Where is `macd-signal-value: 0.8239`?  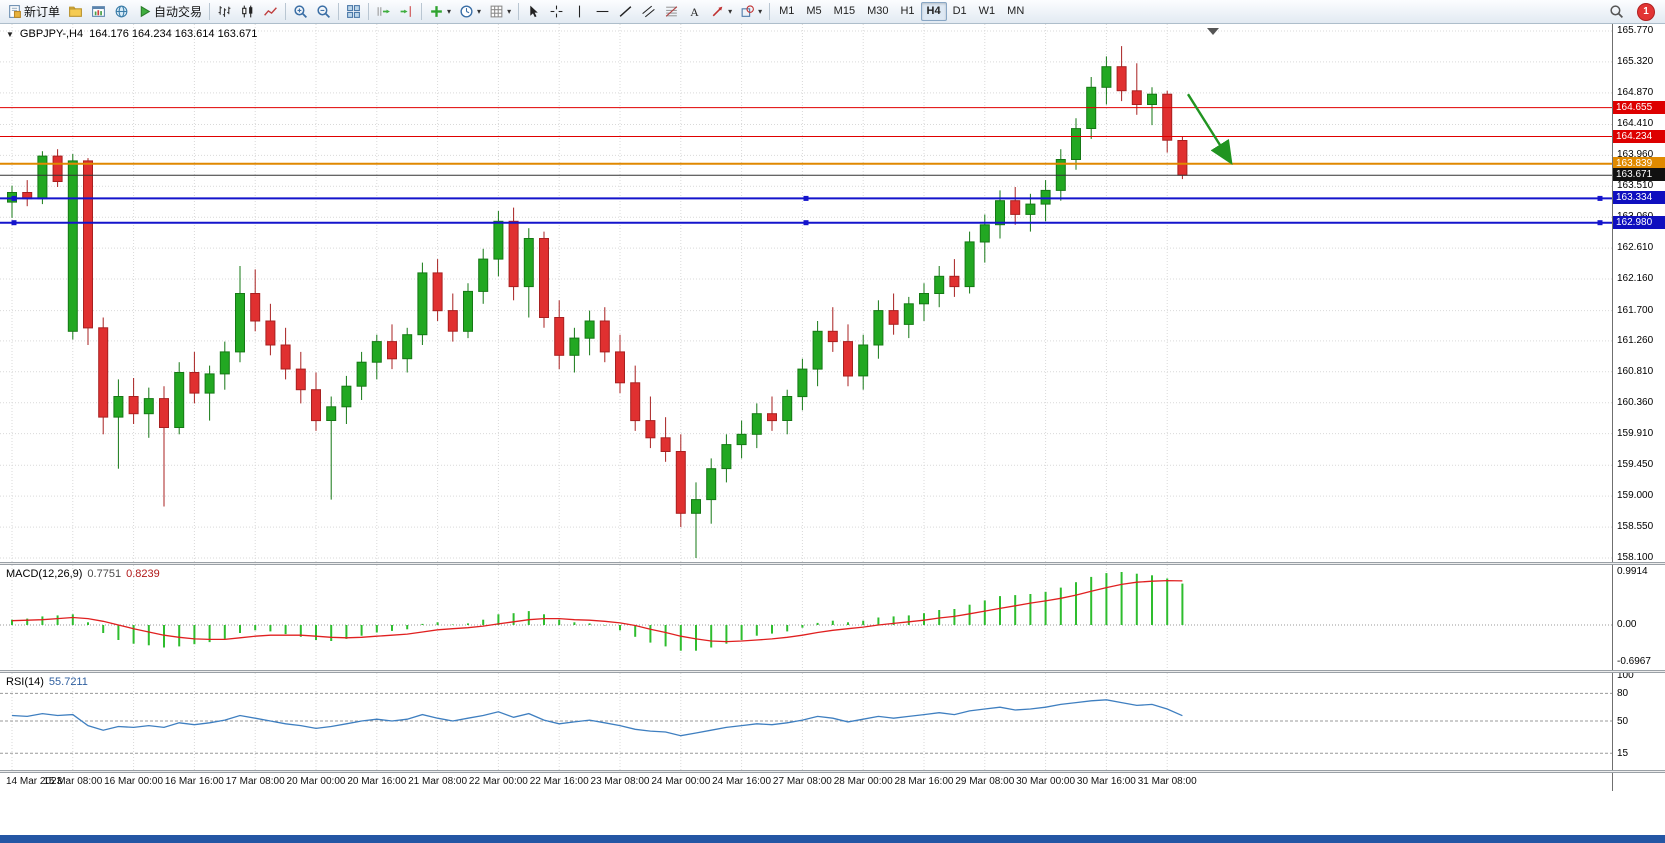 macd-signal-value: 0.8239 is located at coordinates (143, 574).